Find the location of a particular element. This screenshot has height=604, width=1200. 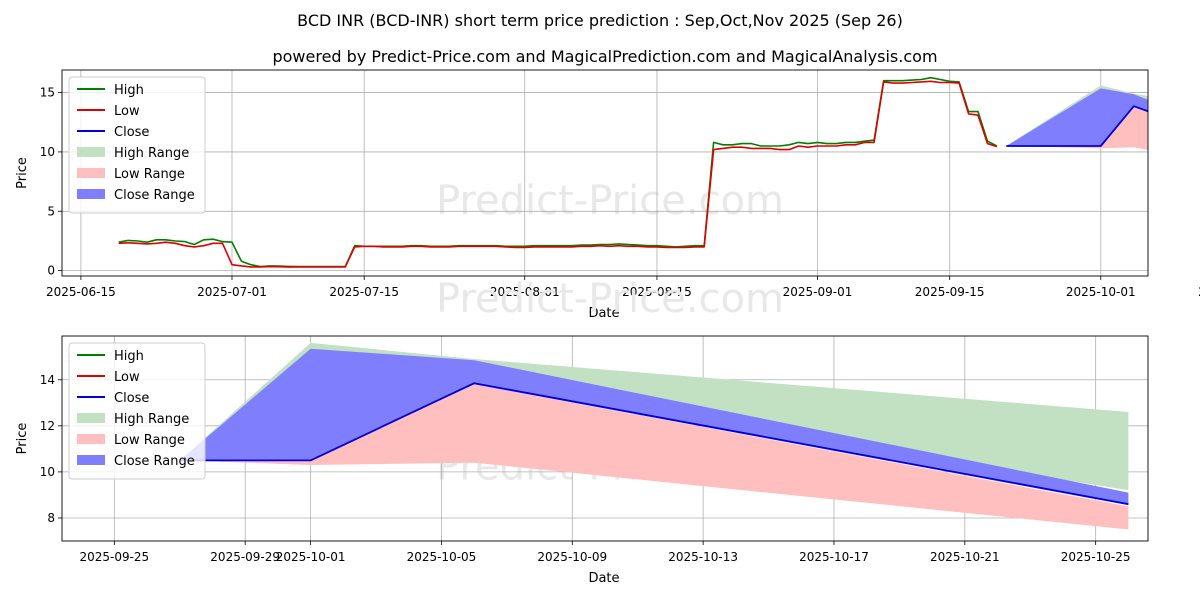

close-range-band is located at coordinates (1077, 117).